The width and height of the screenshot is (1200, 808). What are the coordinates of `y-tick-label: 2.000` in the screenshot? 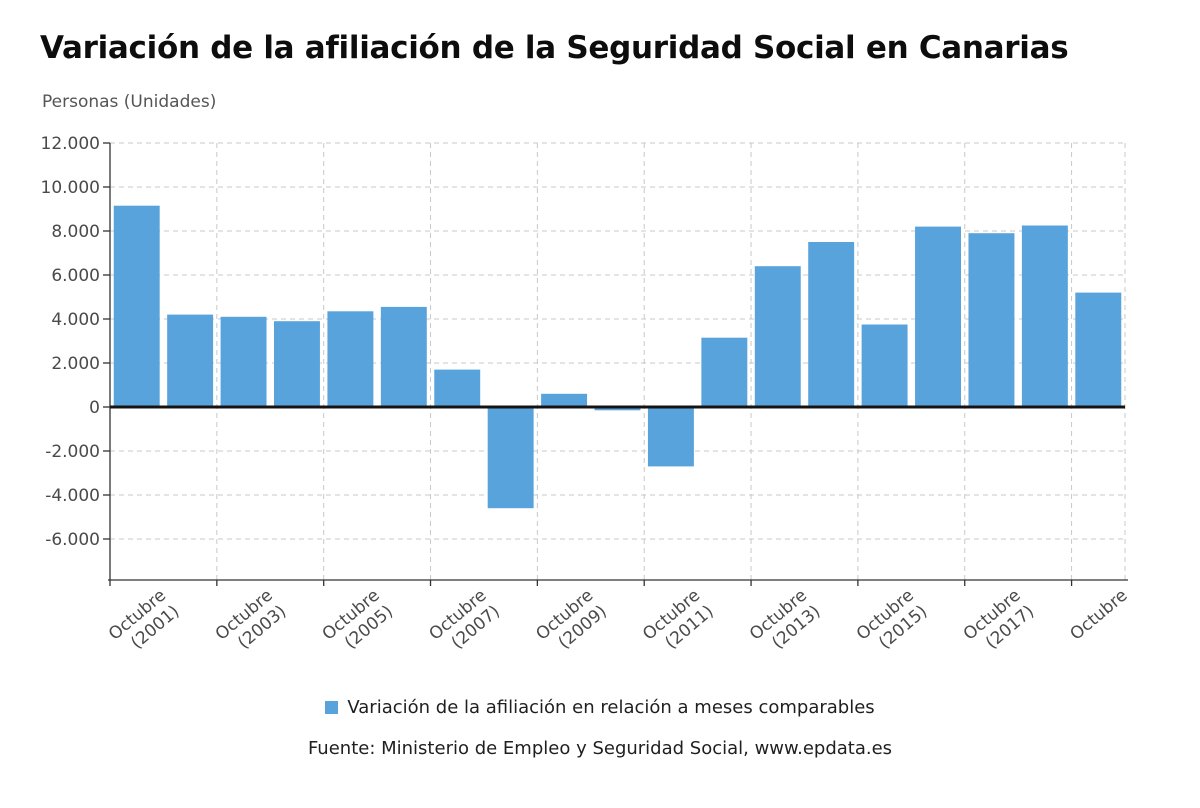 It's located at (75, 364).